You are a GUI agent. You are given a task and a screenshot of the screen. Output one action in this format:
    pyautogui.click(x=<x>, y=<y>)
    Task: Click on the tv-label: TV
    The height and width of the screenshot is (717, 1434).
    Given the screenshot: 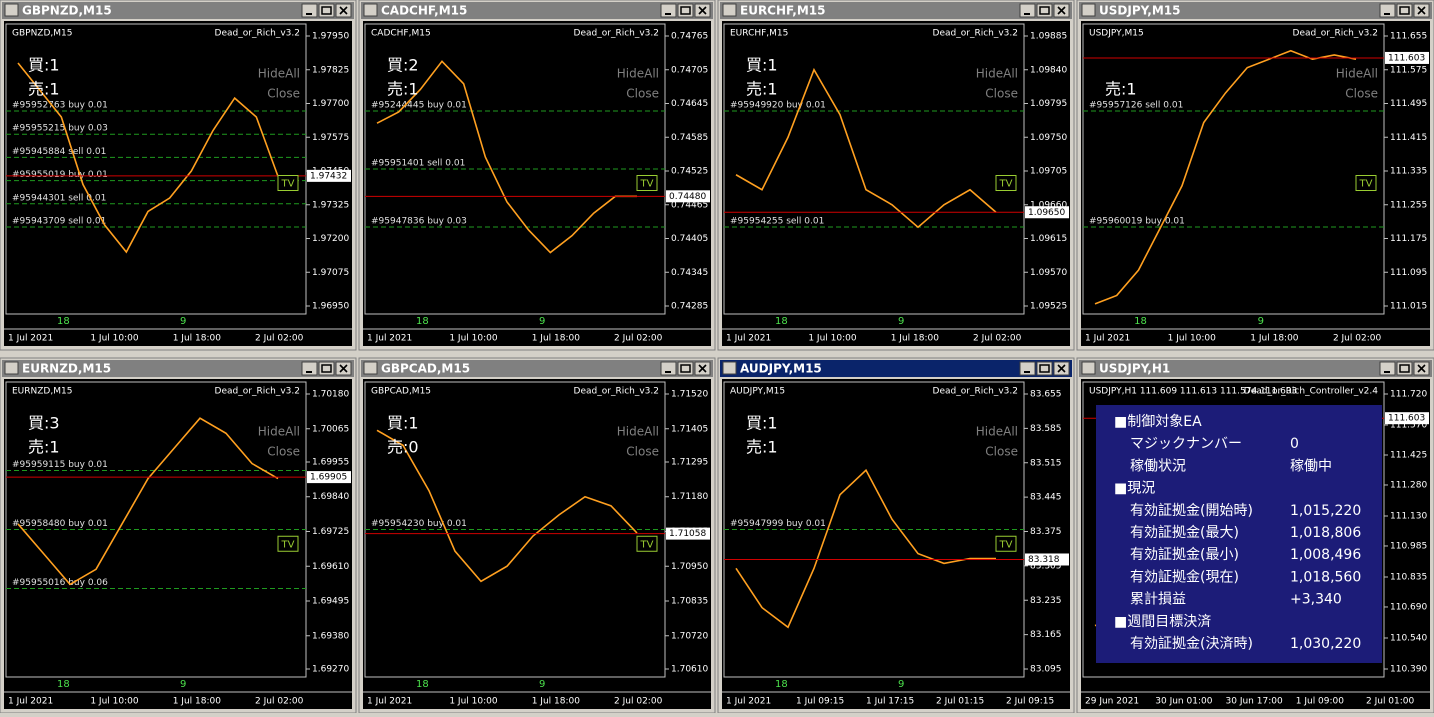 What is the action you would take?
    pyautogui.click(x=288, y=184)
    